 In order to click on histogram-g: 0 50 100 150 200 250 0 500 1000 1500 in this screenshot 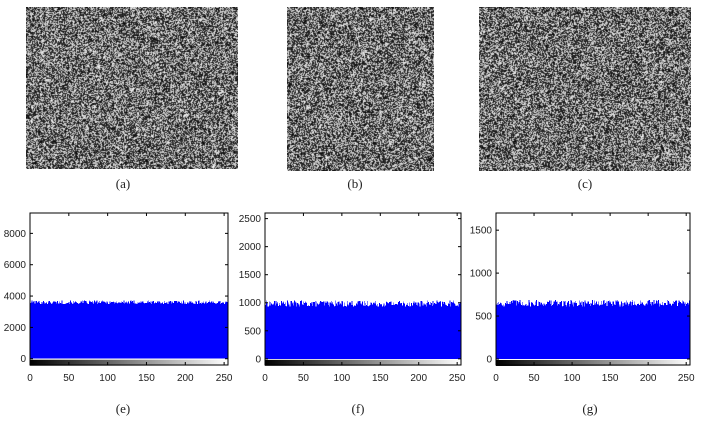, I will do `click(582, 298)`.